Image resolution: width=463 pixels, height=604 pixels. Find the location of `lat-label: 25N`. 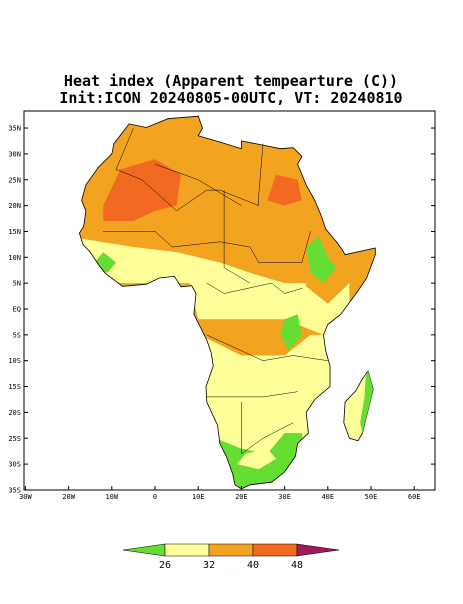

lat-label: 25N is located at coordinates (14, 180).